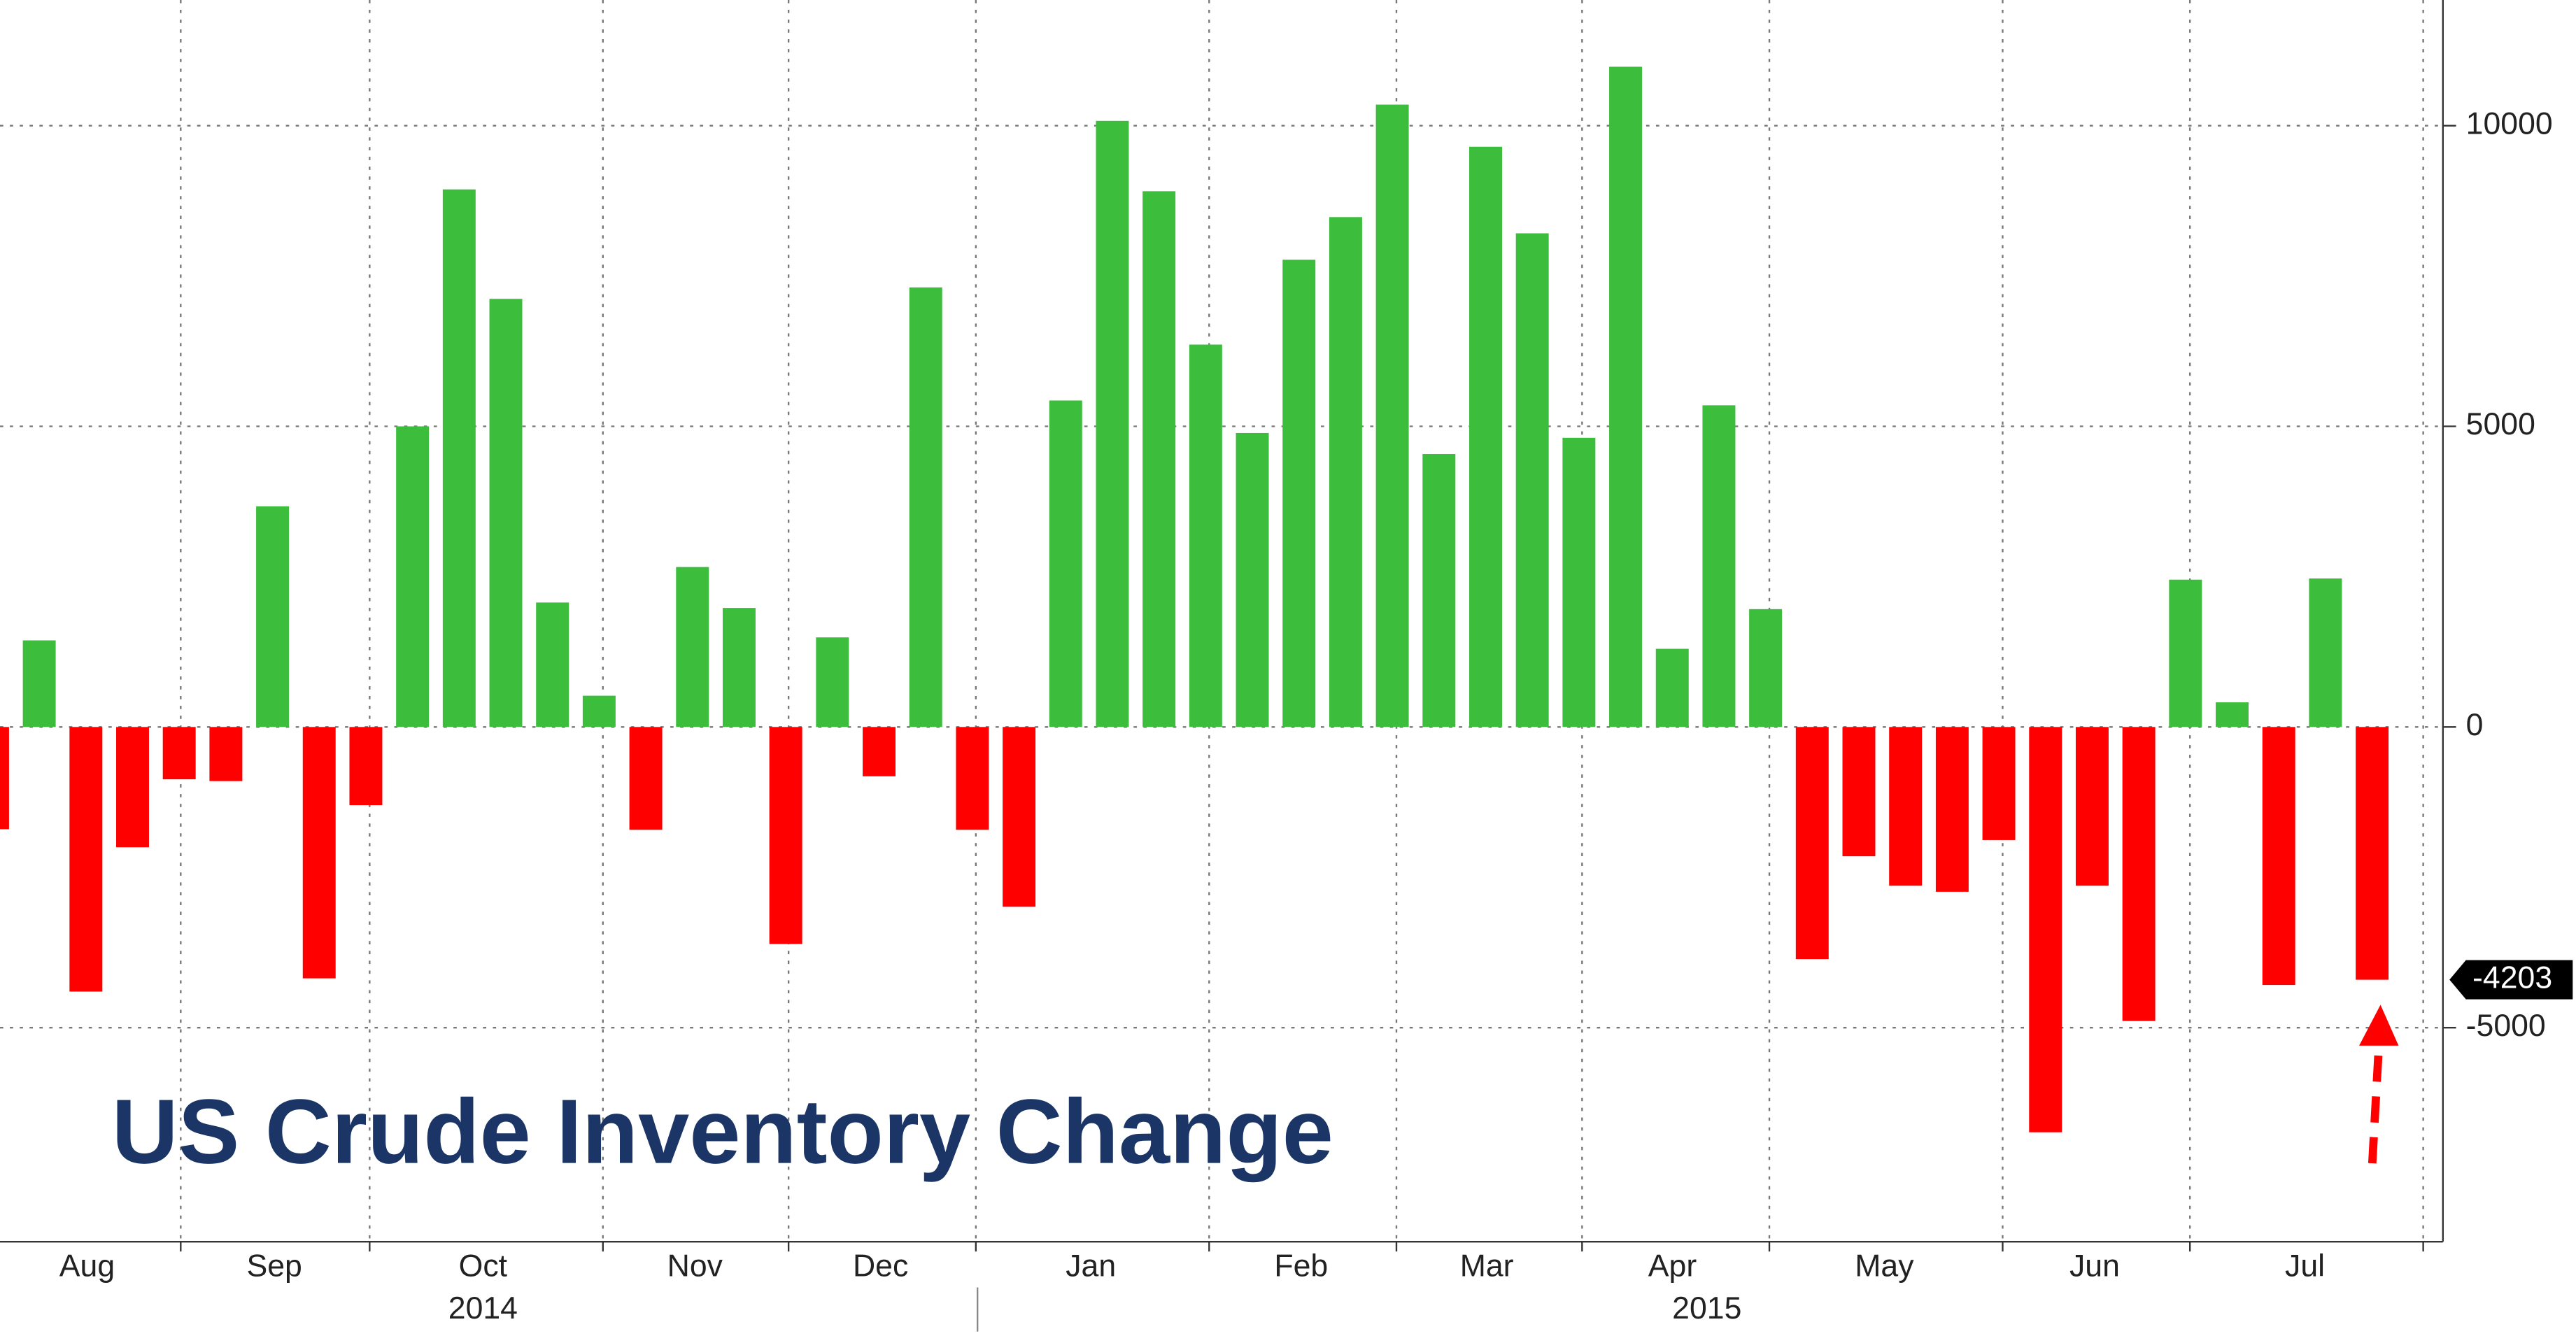  I want to click on chart-title: US Crude Inventory Change, so click(722, 1131).